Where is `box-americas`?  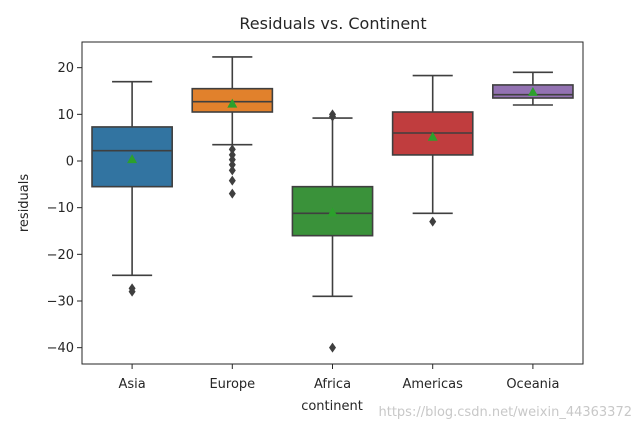 box-americas is located at coordinates (432, 150).